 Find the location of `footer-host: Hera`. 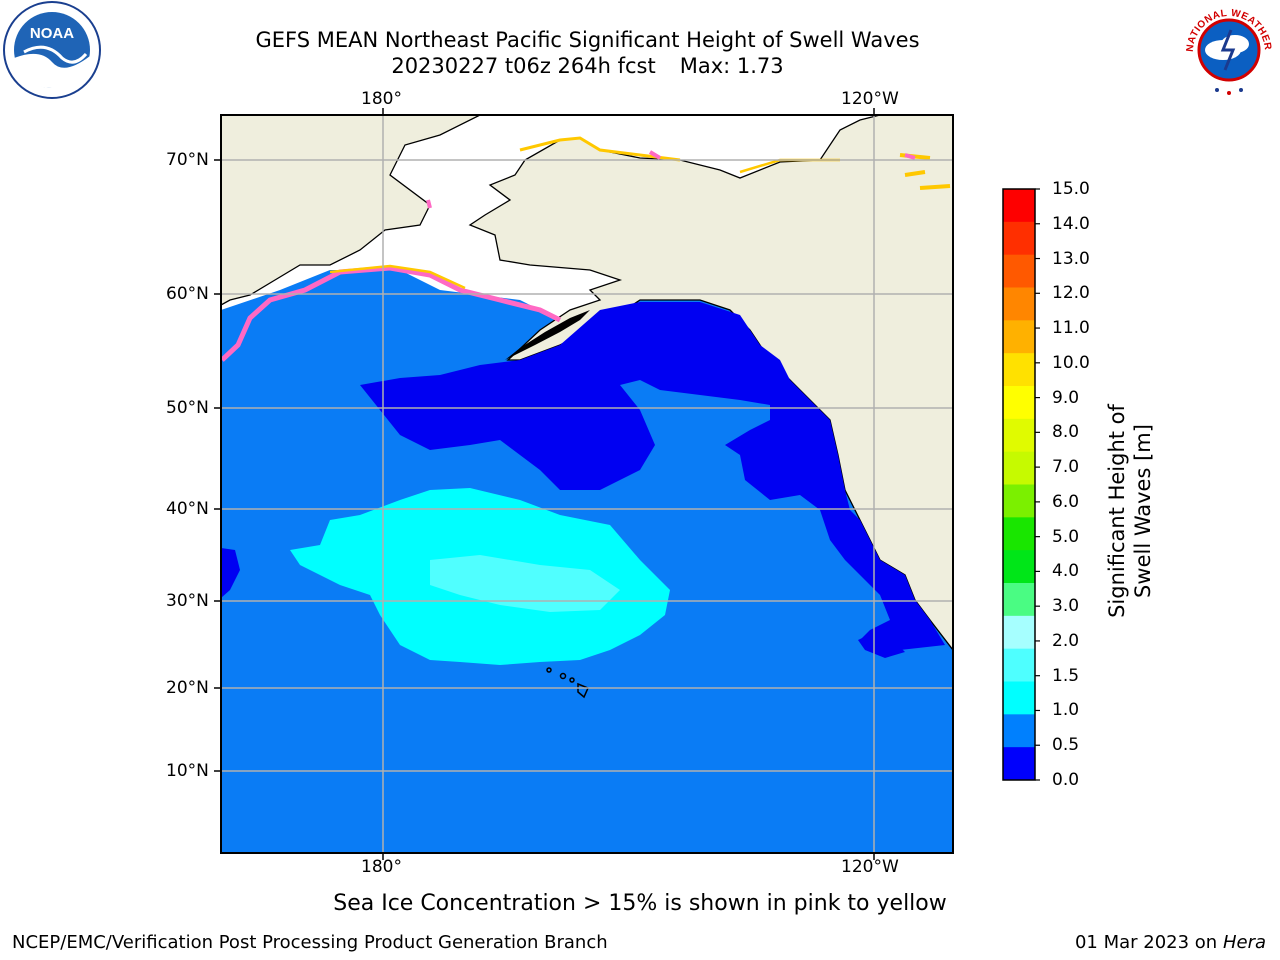

footer-host: Hera is located at coordinates (1244, 942).